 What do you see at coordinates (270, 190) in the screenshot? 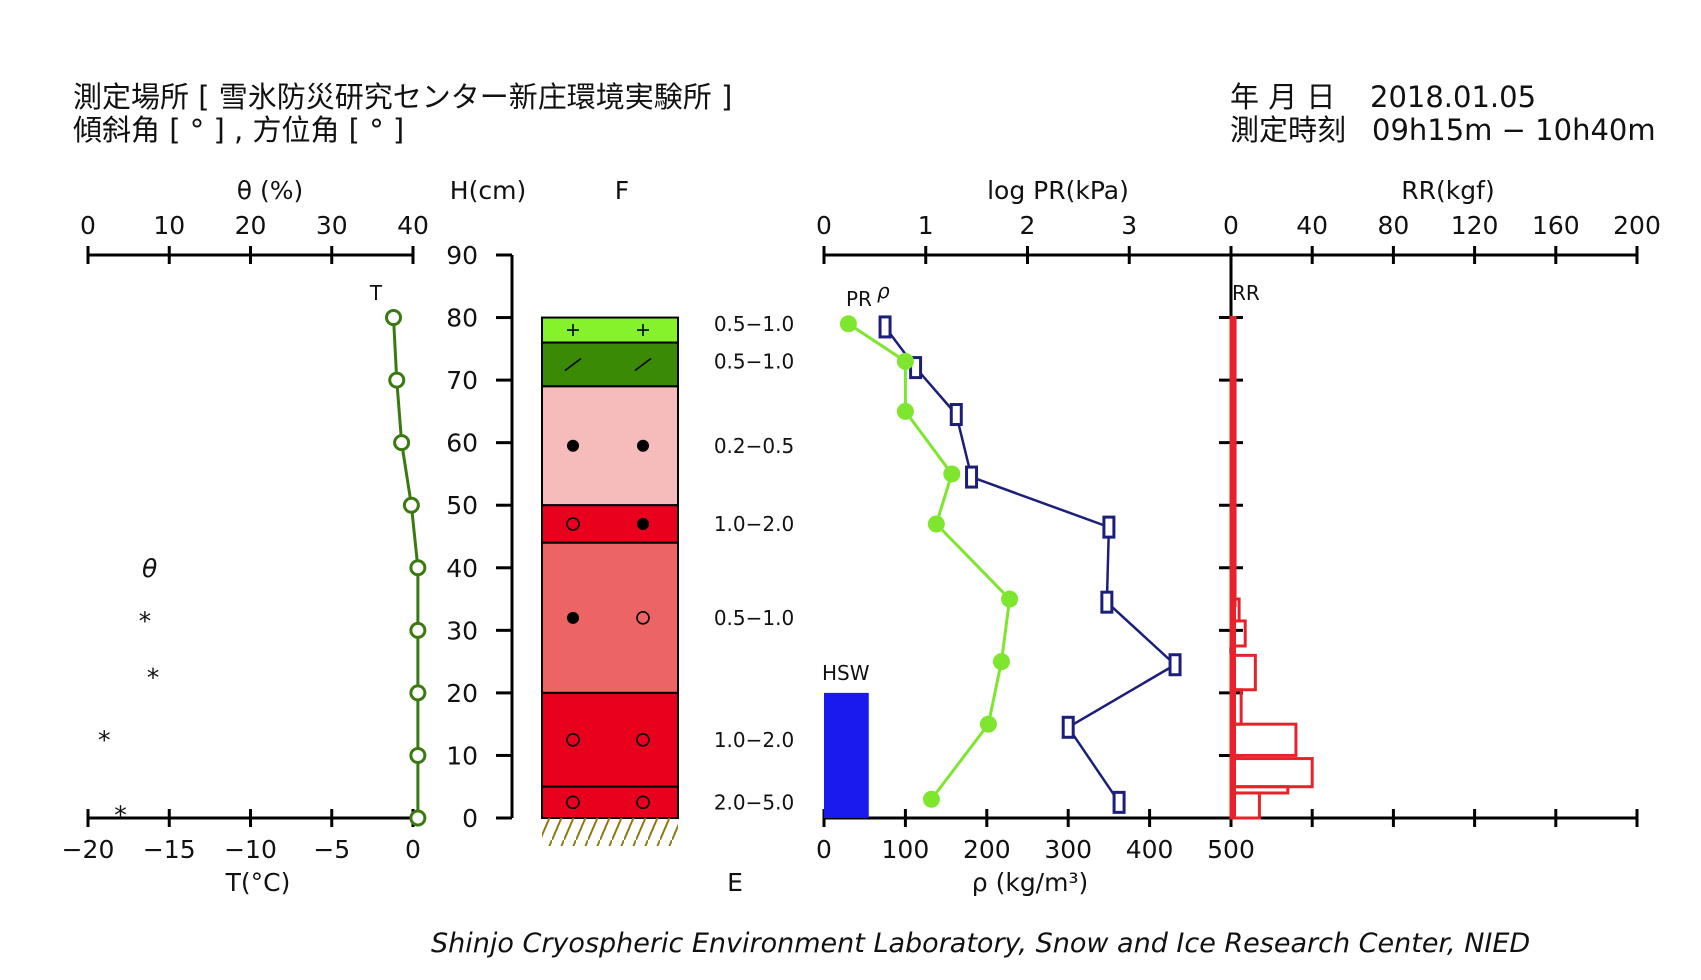
I see `theta-axis-title: θ (%)` at bounding box center [270, 190].